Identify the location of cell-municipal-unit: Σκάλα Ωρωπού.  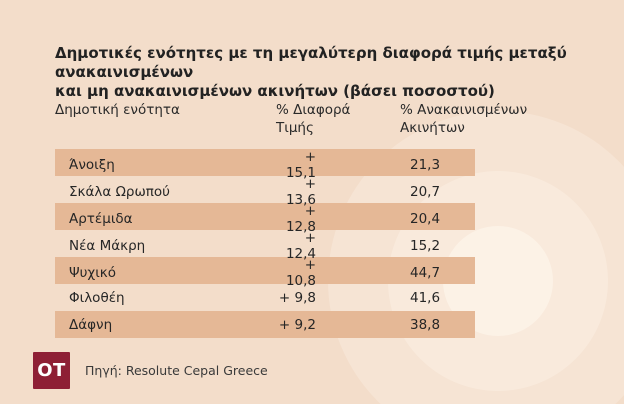
(119, 192).